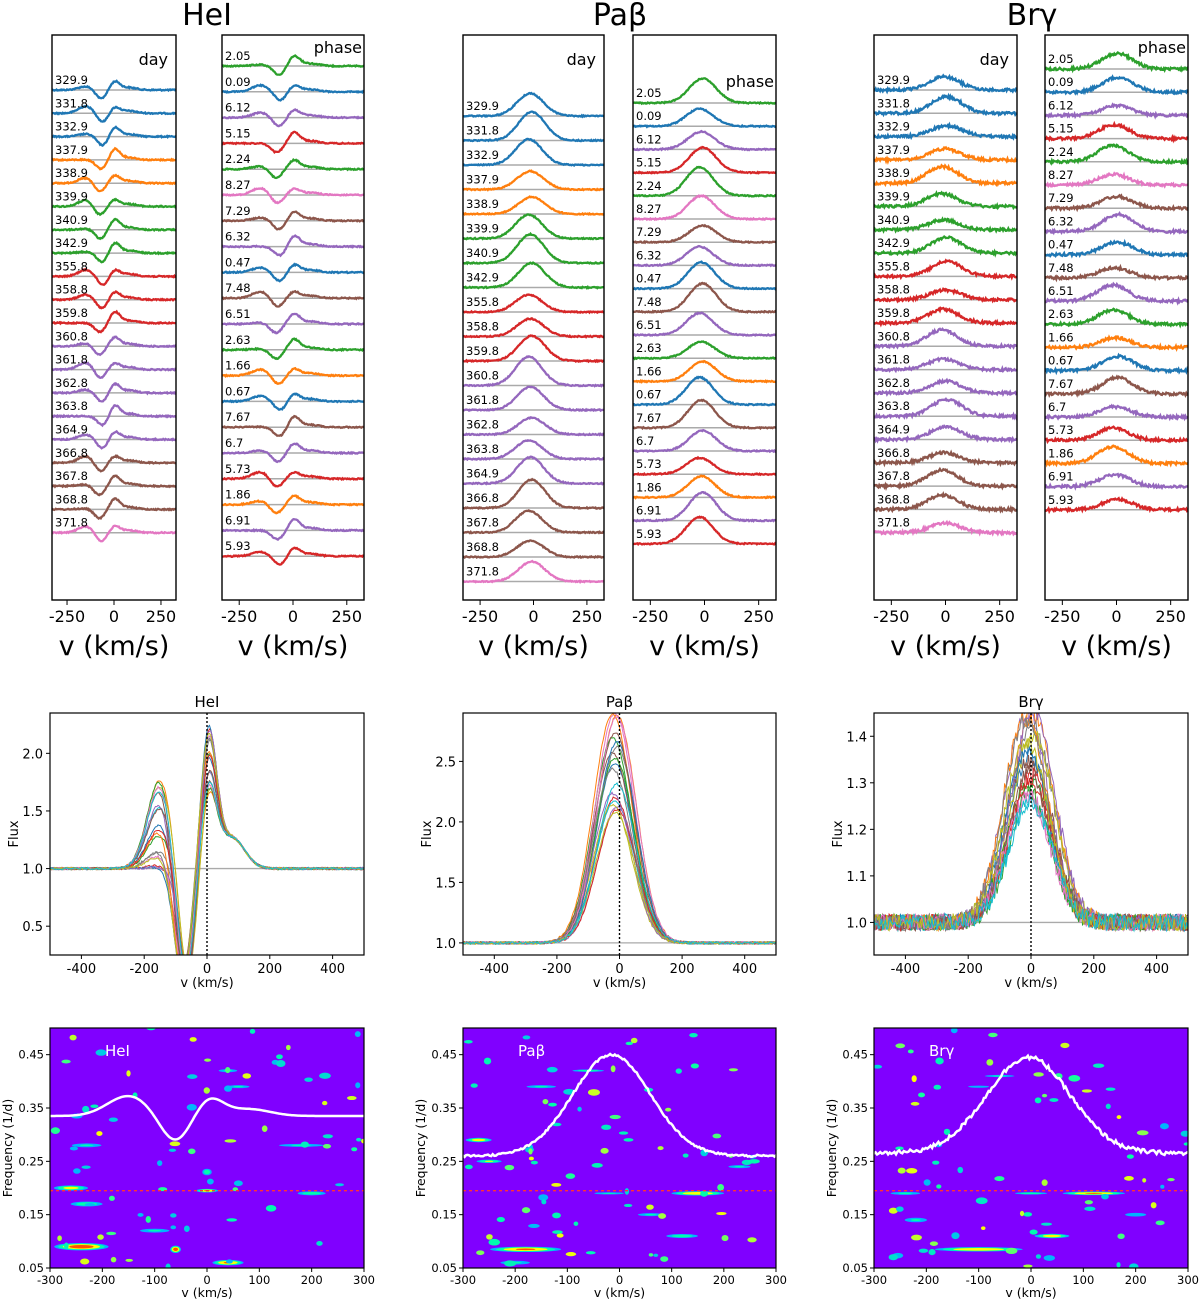 Image resolution: width=1200 pixels, height=1300 pixels. Describe the element at coordinates (619, 875) in the screenshot. I see `flux-trace` at that location.